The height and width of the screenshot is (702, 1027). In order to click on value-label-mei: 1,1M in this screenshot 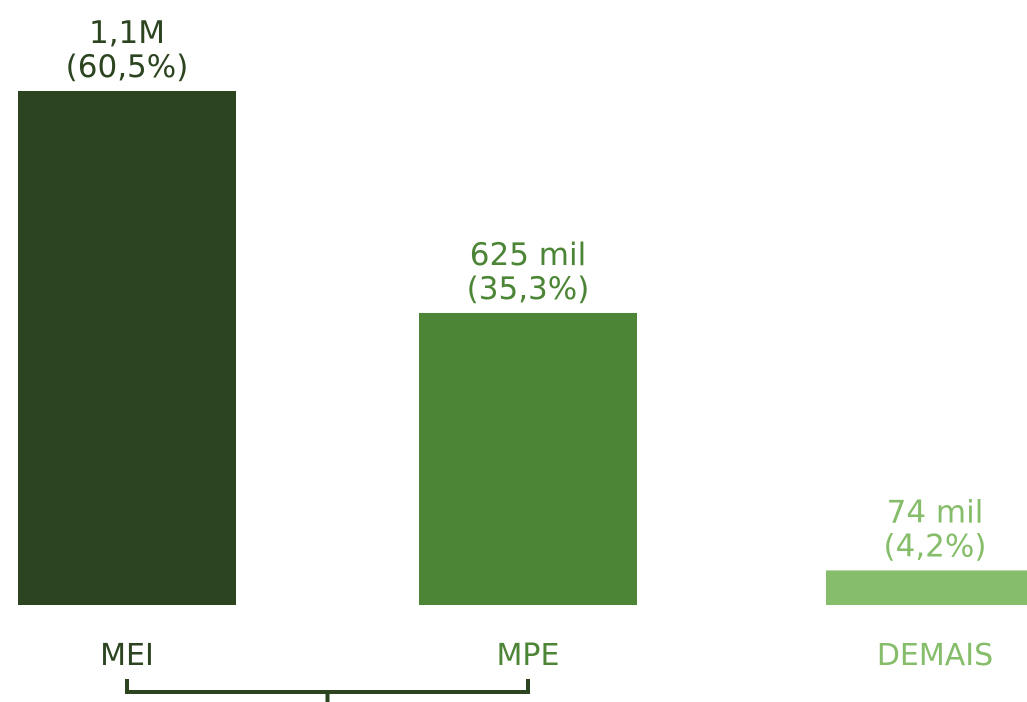, I will do `click(127, 33)`.